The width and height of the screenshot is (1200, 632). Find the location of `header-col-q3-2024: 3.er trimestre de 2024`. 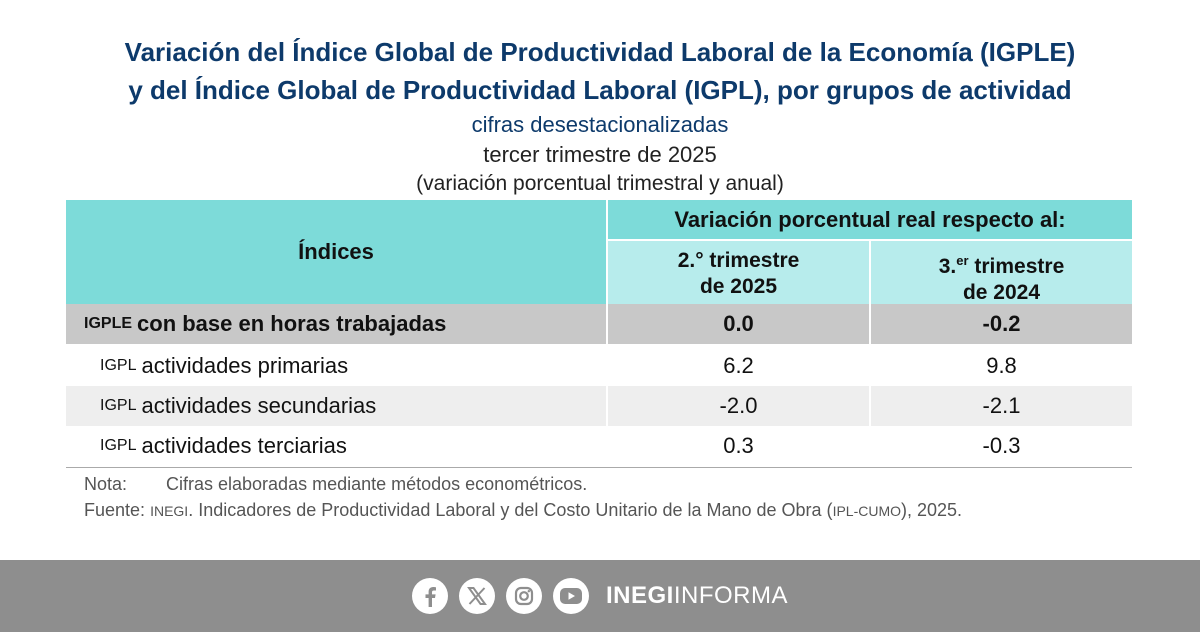

header-col-q3-2024: 3.er trimestre de 2024 is located at coordinates (1001, 272).